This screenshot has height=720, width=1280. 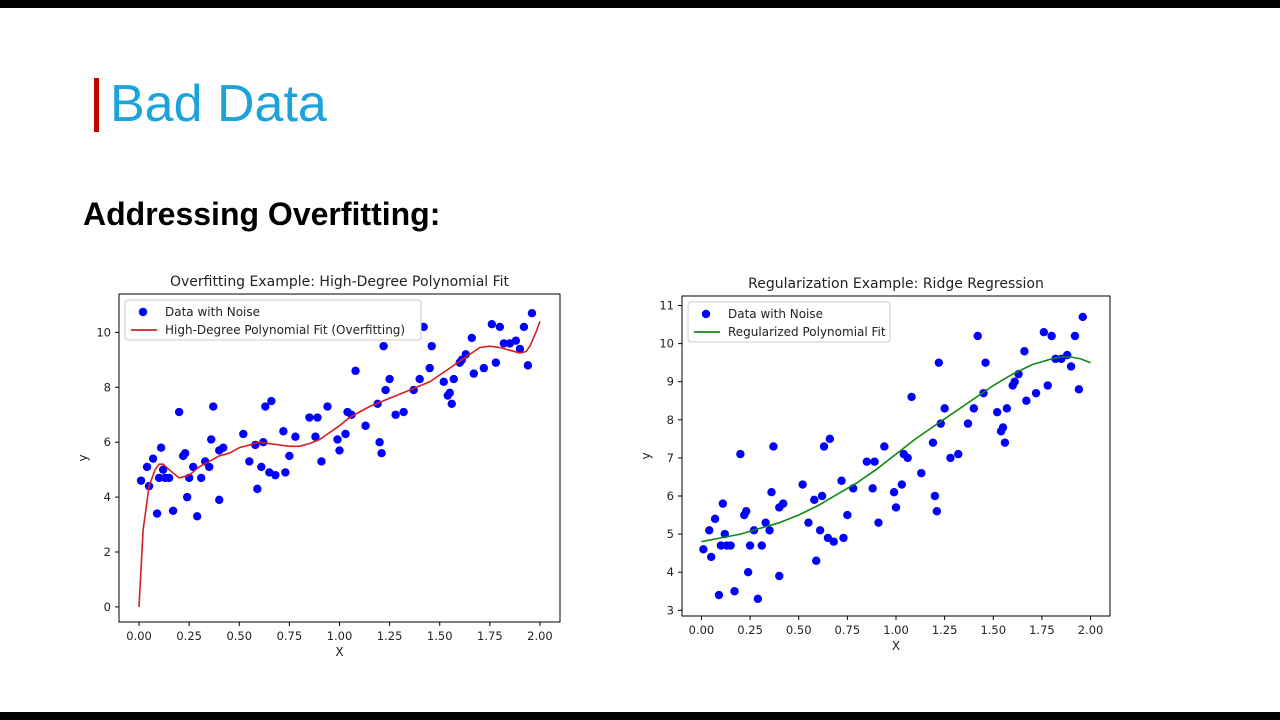 I want to click on overfit-xlabel: X, so click(x=339, y=652).